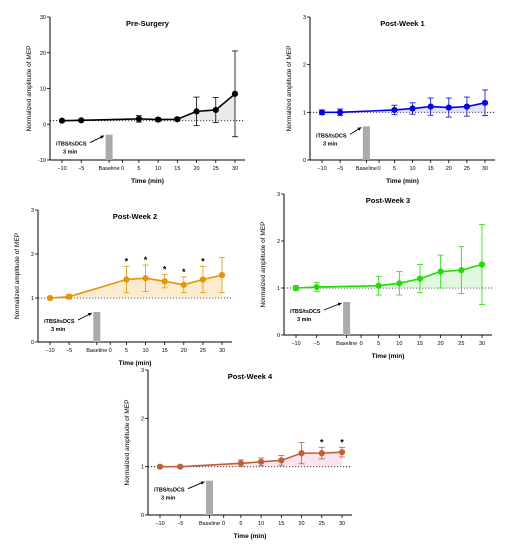 The height and width of the screenshot is (550, 510). What do you see at coordinates (42, 161) in the screenshot?
I see `y-tick-label: -10` at bounding box center [42, 161].